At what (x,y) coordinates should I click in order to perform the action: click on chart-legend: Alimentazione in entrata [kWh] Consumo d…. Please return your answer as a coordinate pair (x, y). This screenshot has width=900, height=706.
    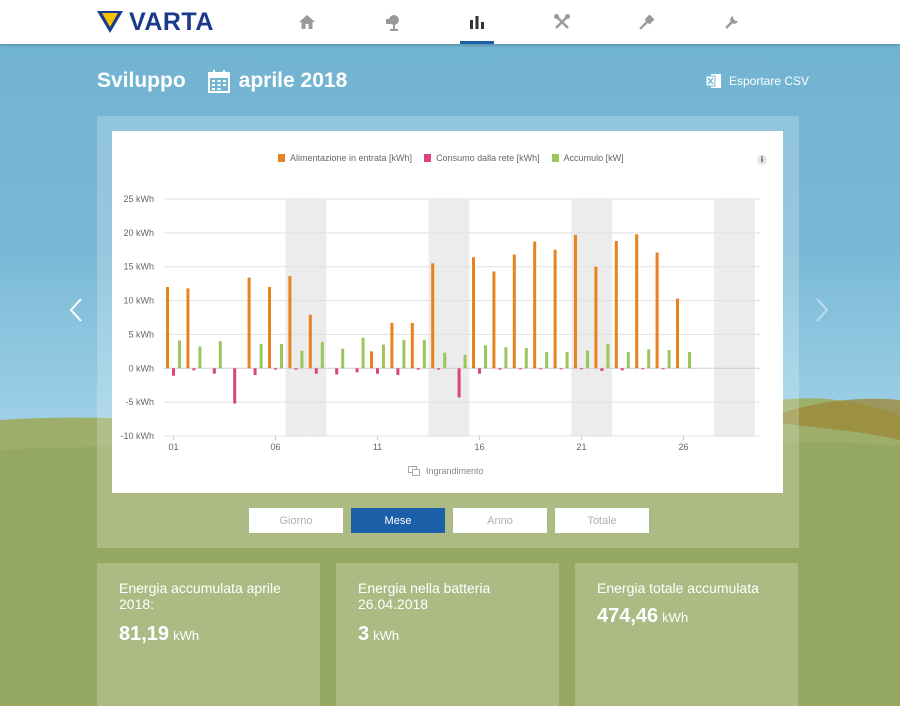
    Looking at the image, I should click on (457, 158).